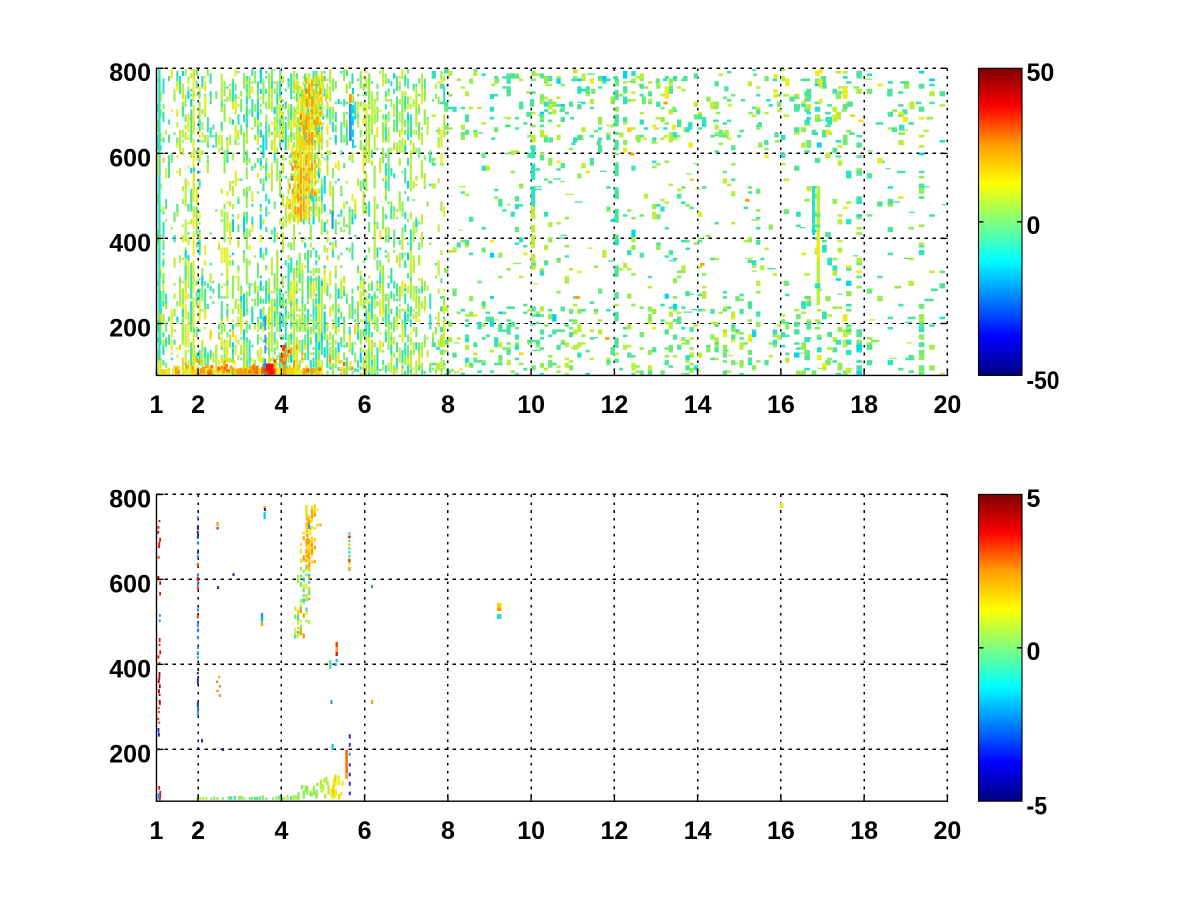 The image size is (1200, 900). What do you see at coordinates (1034, 499) in the screenshot?
I see `svg-text: 5` at bounding box center [1034, 499].